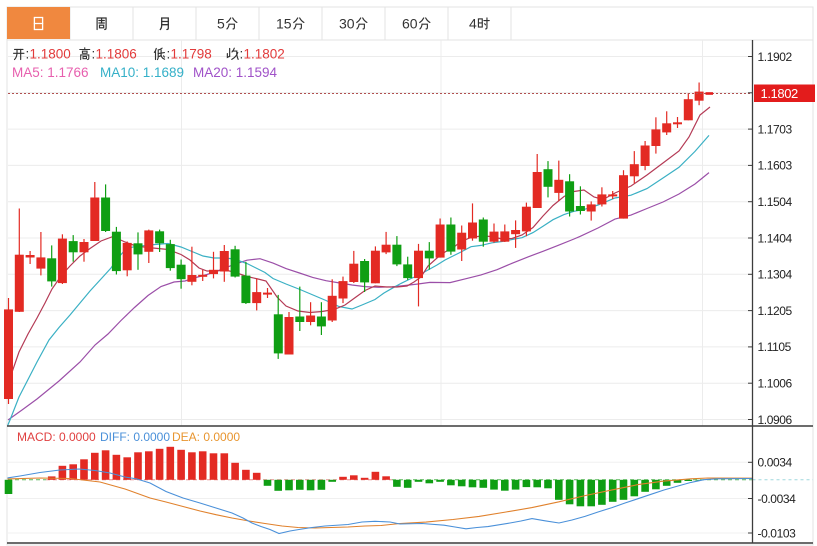 This screenshot has height=546, width=817. Describe the element at coordinates (135, 437) in the screenshot. I see `svg-text: DIFF: 0.0000` at that location.